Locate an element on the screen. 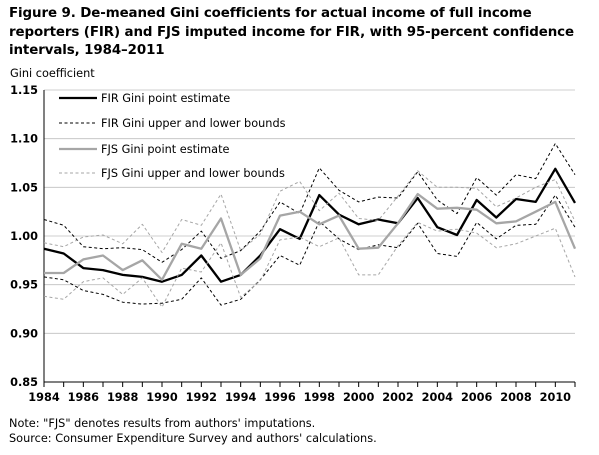 Image resolution: width=599 pixels, height=455 pixels. x-tick-label: 1984 is located at coordinates (44, 397).